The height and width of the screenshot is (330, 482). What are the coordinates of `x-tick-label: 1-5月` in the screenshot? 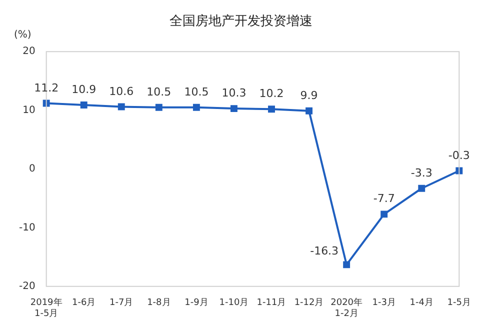 It's located at (459, 303).